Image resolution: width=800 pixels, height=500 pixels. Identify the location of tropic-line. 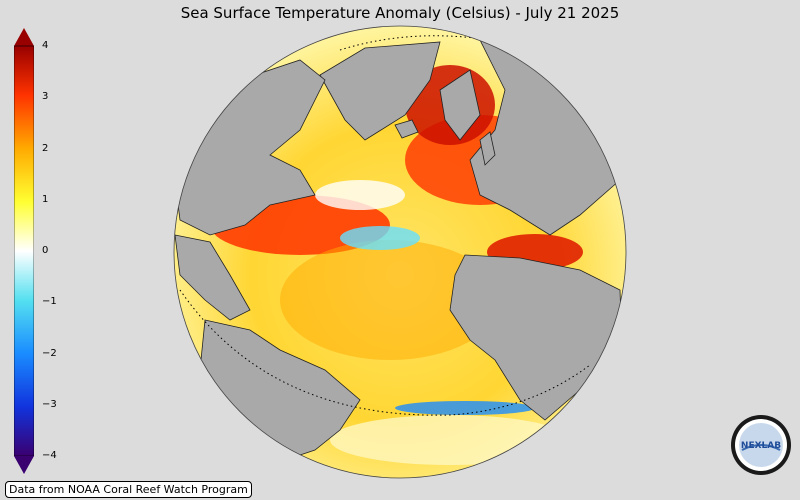
(385, 352).